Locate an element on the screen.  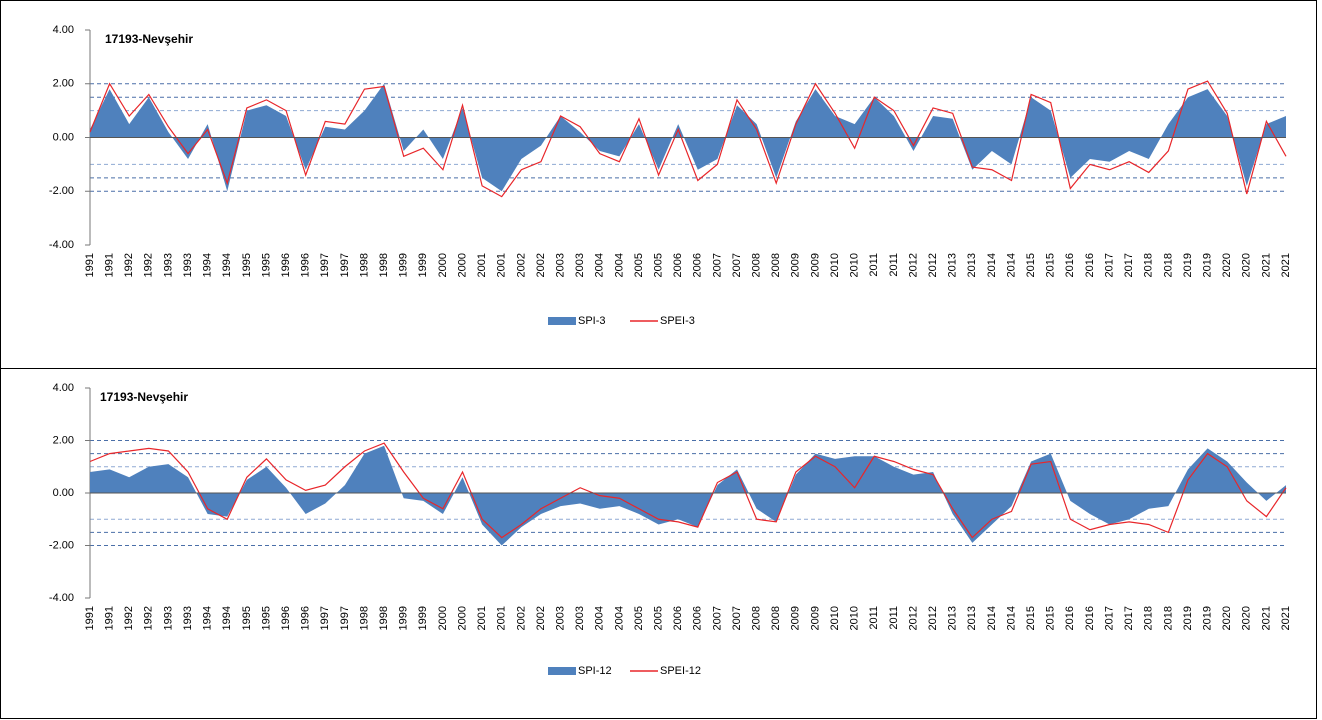
y-tick-label: 4.00 is located at coordinates (63, 388).